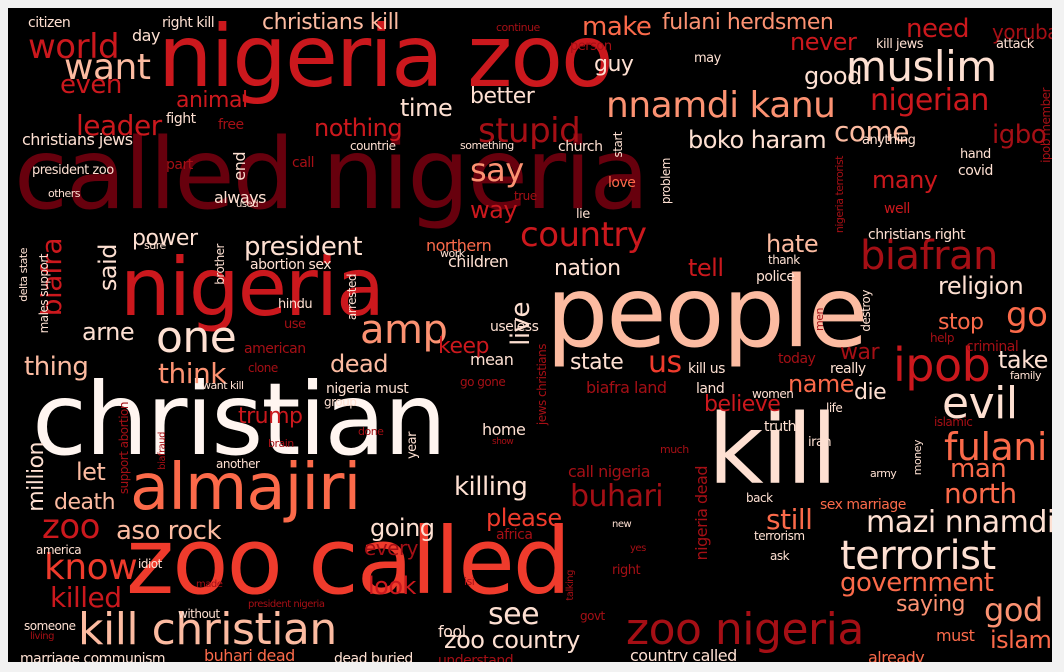 The height and width of the screenshot is (672, 1064). I want to click on word-living: living, so click(42, 636).